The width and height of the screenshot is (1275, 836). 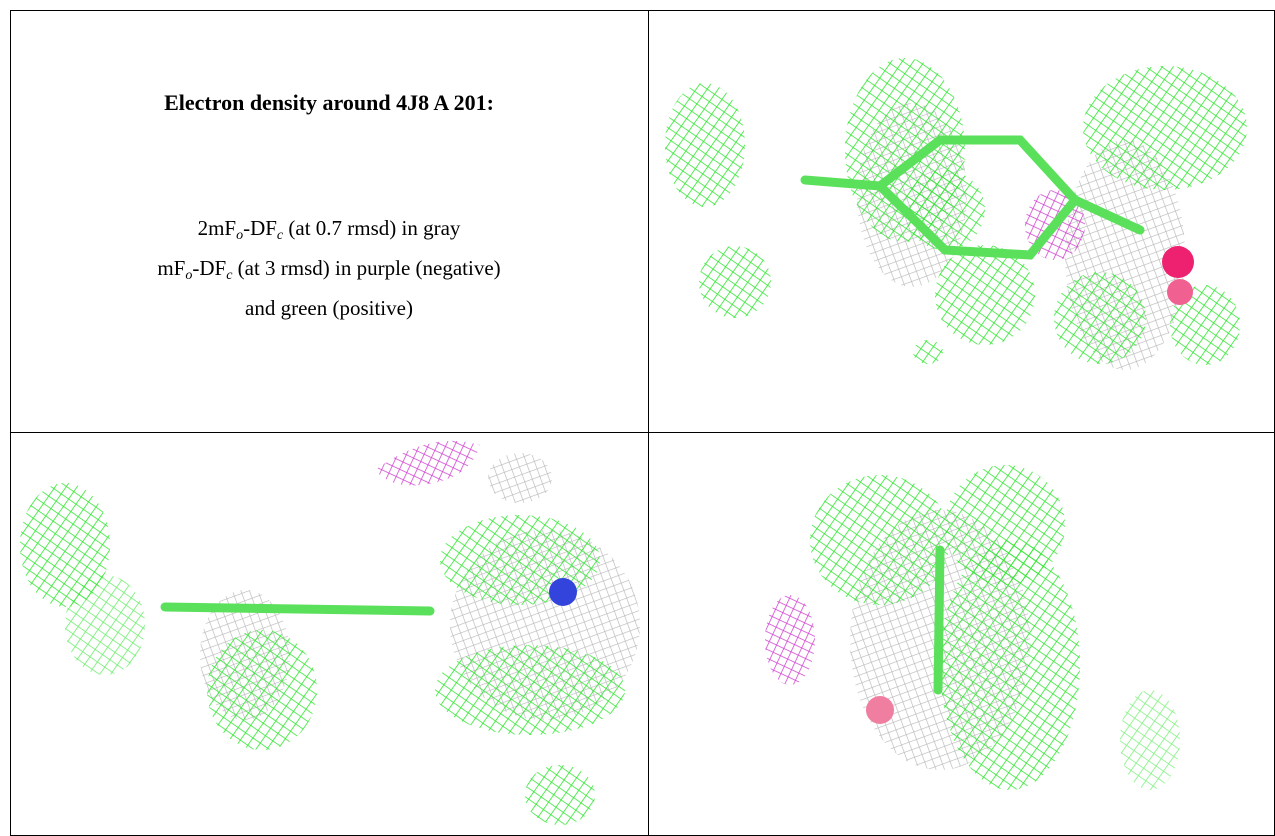 I want to click on caption-line: and green (positive), so click(x=329, y=308).